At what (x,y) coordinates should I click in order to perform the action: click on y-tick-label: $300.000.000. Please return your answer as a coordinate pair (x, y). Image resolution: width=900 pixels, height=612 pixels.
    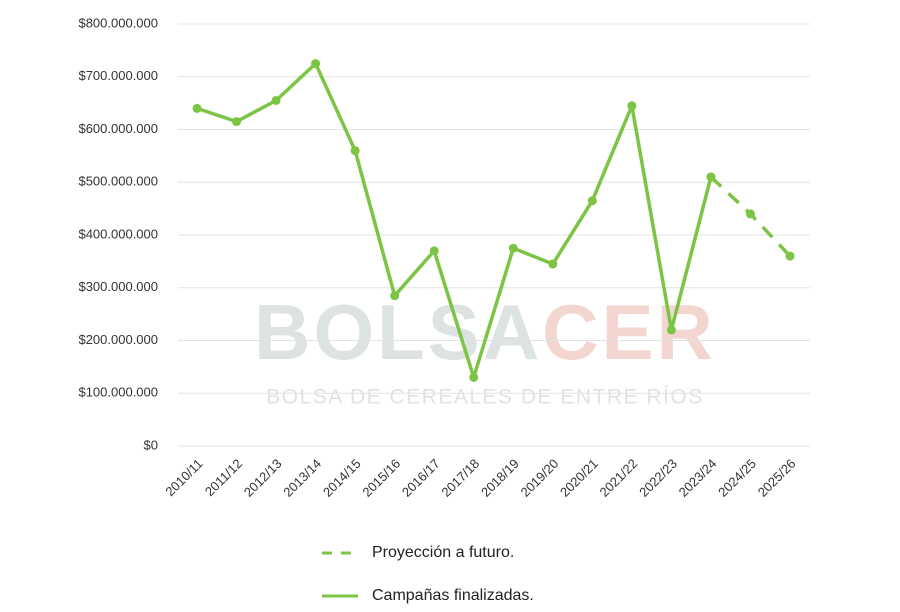
    Looking at the image, I should click on (118, 286).